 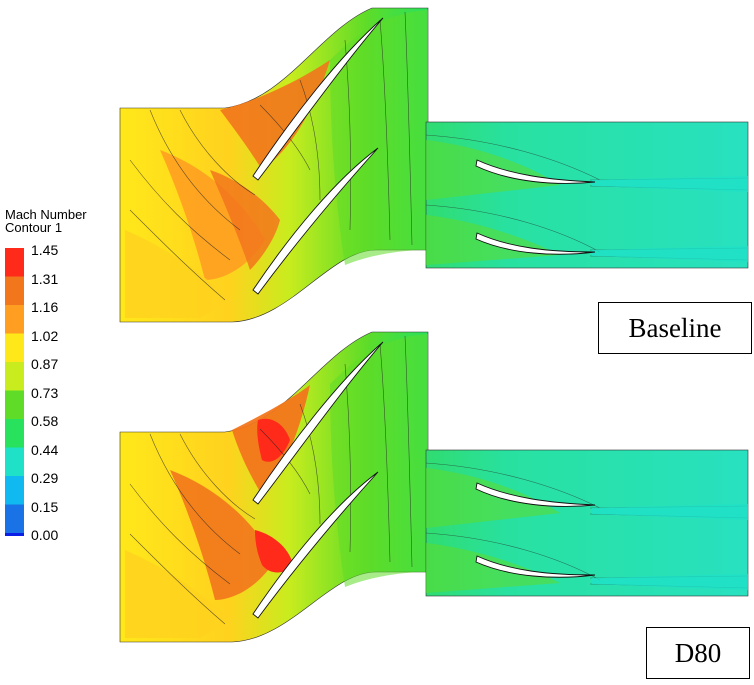 What do you see at coordinates (45, 392) in the screenshot?
I see `legend-tick-label: 0.73` at bounding box center [45, 392].